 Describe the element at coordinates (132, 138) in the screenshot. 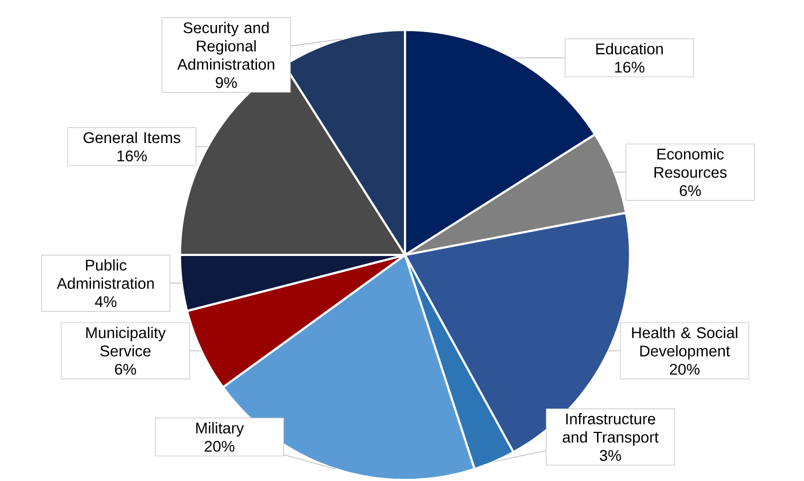

I see `slice-label: General Items` at that location.